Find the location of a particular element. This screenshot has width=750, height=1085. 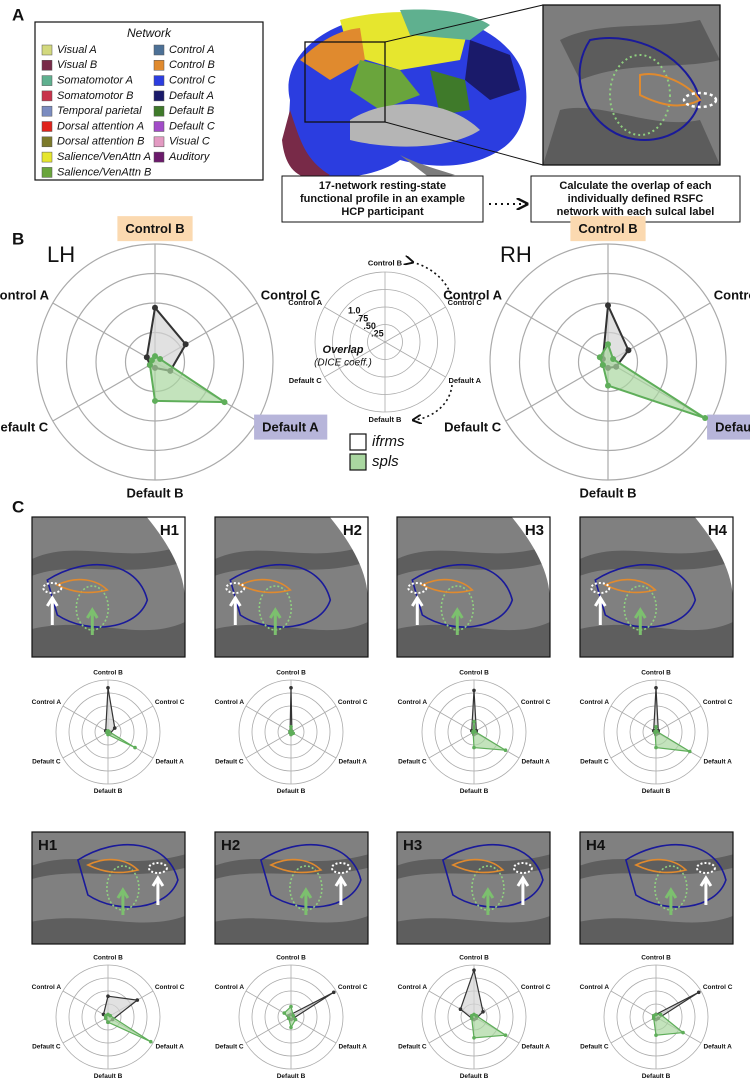

legend-label: ifrms is located at coordinates (388, 441).